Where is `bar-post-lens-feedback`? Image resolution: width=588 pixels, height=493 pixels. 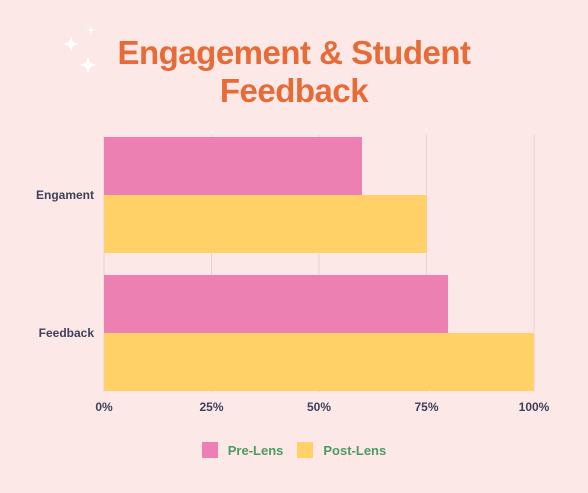 bar-post-lens-feedback is located at coordinates (319, 362).